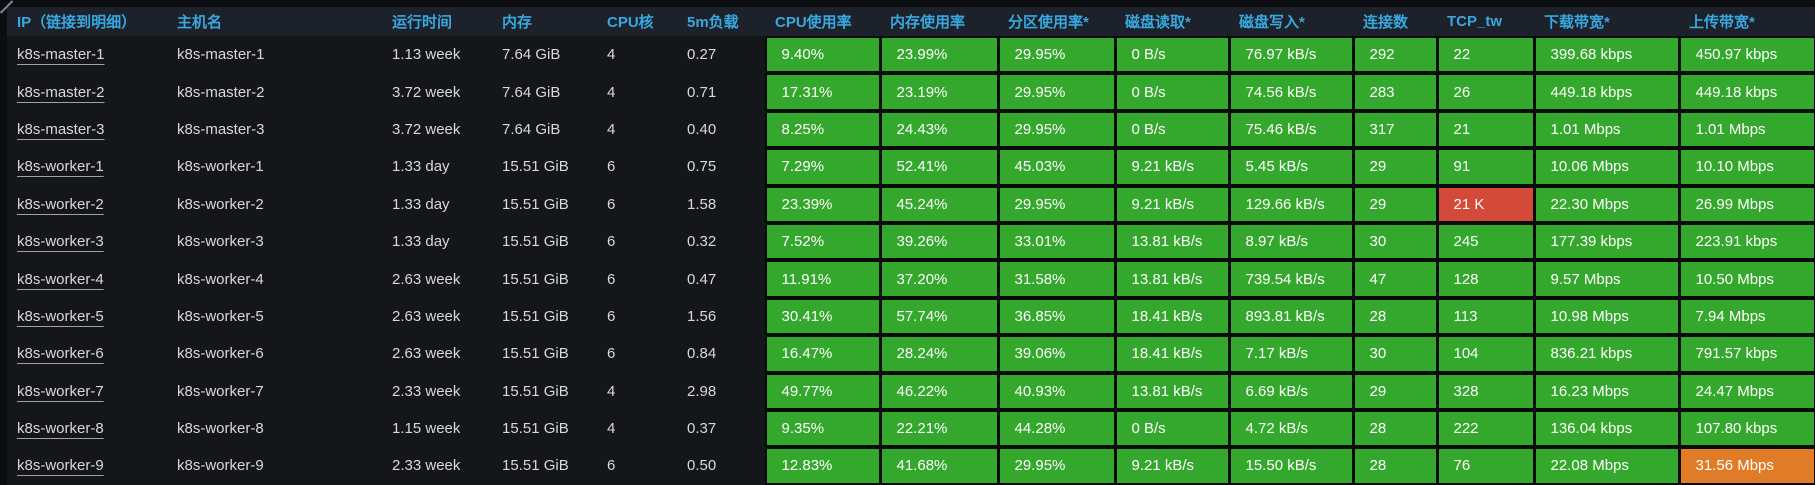  Describe the element at coordinates (60, 316) in the screenshot. I see `ip-link: k8s-worker-5` at that location.